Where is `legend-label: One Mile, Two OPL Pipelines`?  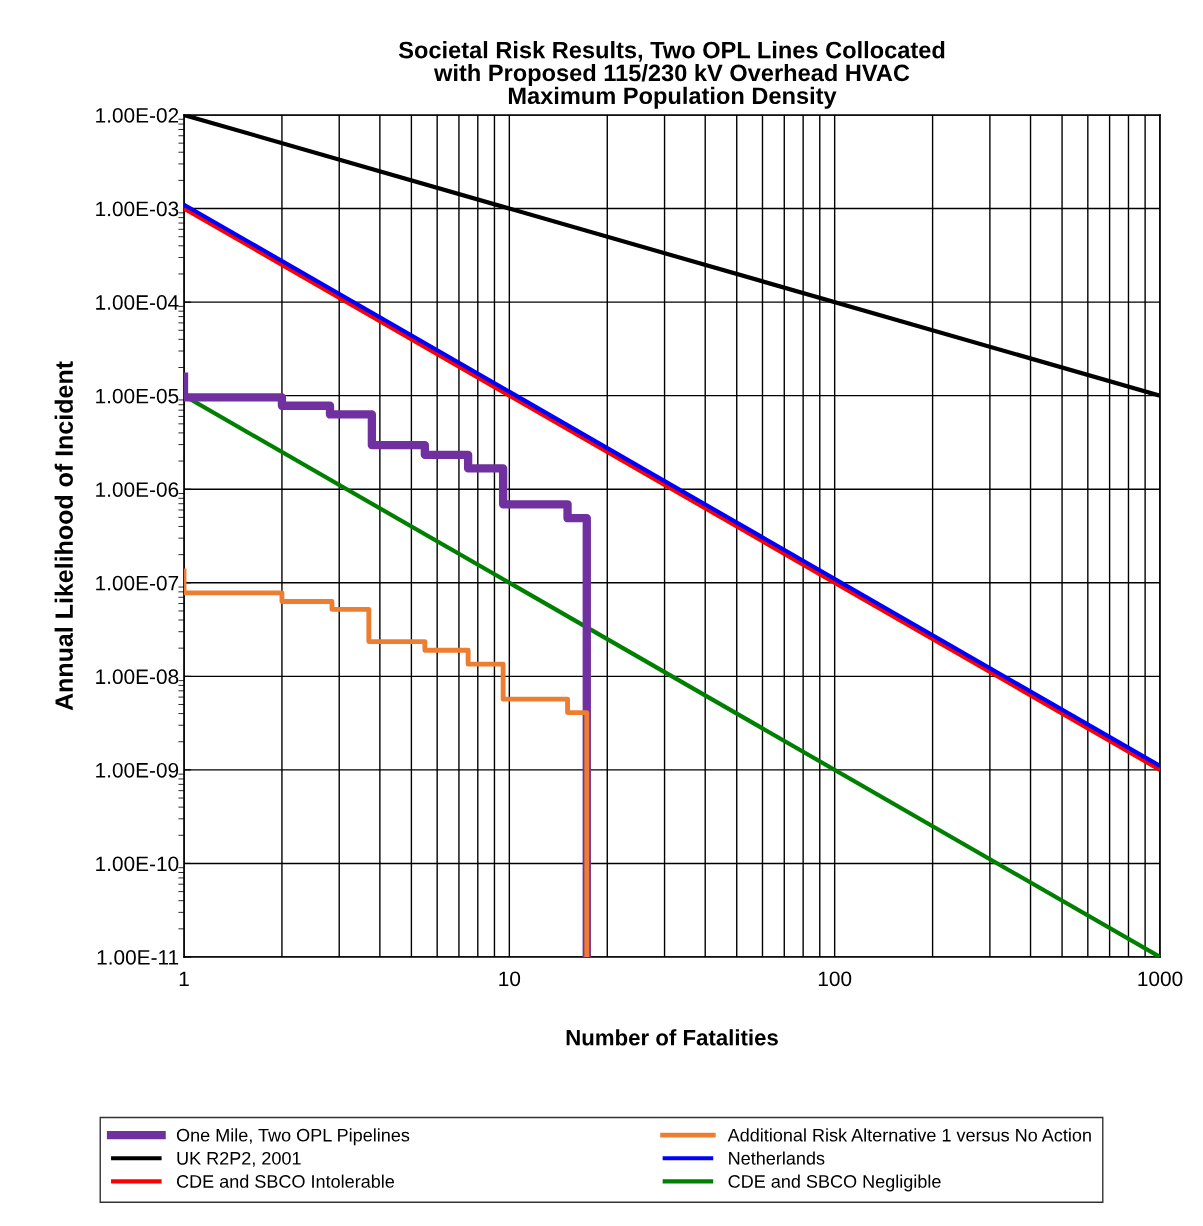 legend-label: One Mile, Two OPL Pipelines is located at coordinates (293, 1137).